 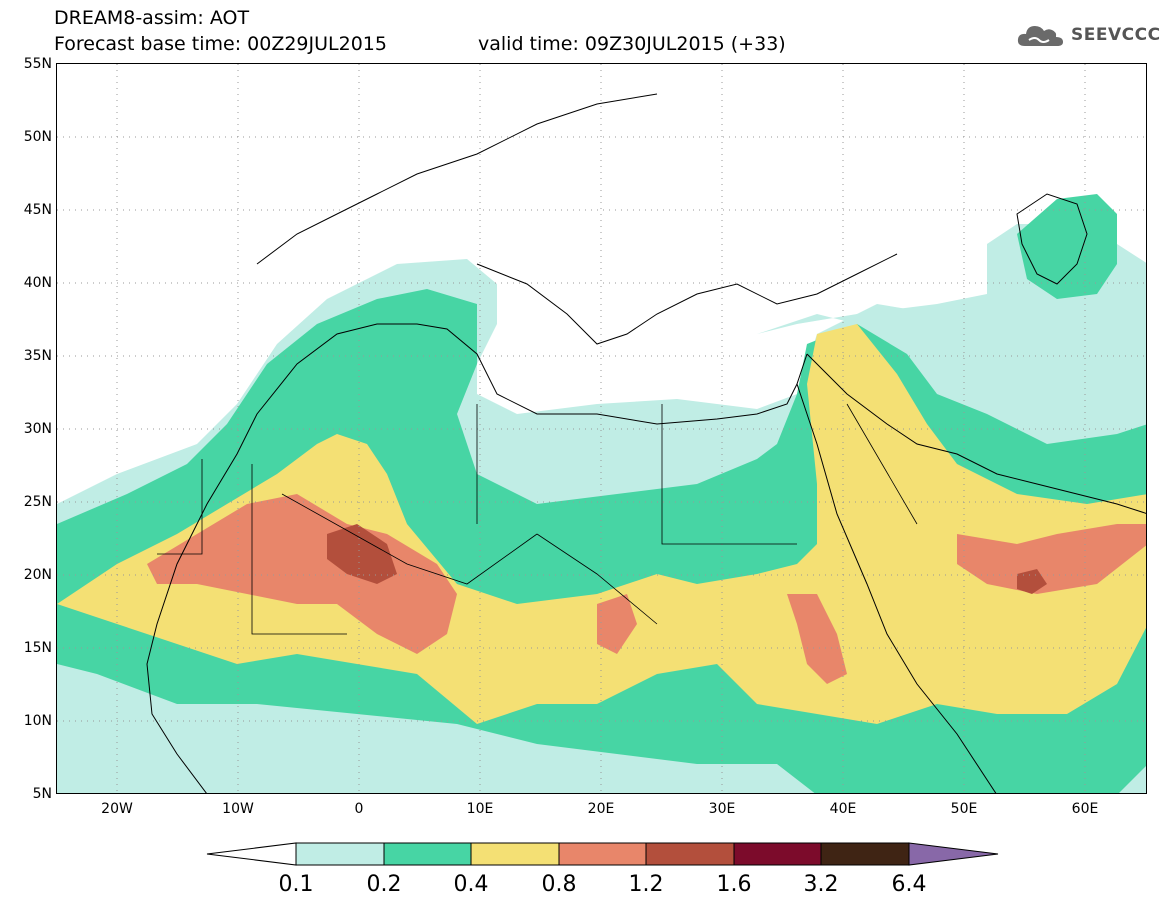 What do you see at coordinates (632, 44) in the screenshot?
I see `valid-time: valid time: 09Z30JUL2015 (+33)` at bounding box center [632, 44].